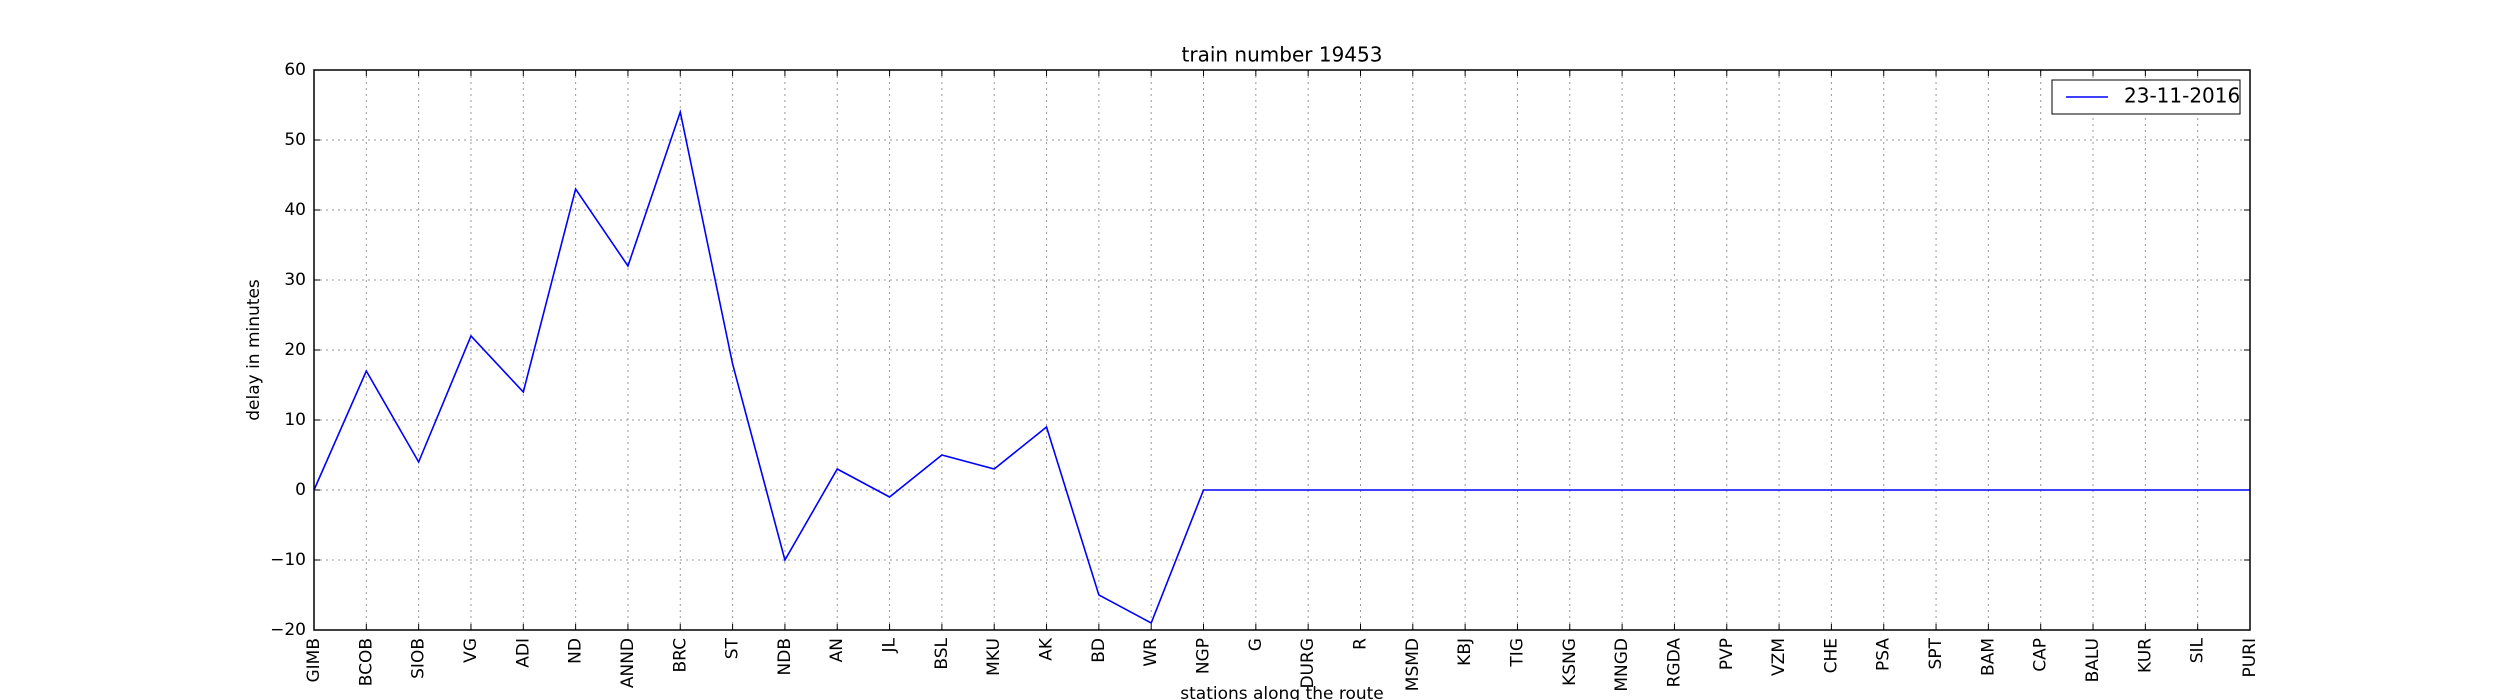  What do you see at coordinates (1282, 692) in the screenshot?
I see `x-axis-label: stations along the route` at bounding box center [1282, 692].